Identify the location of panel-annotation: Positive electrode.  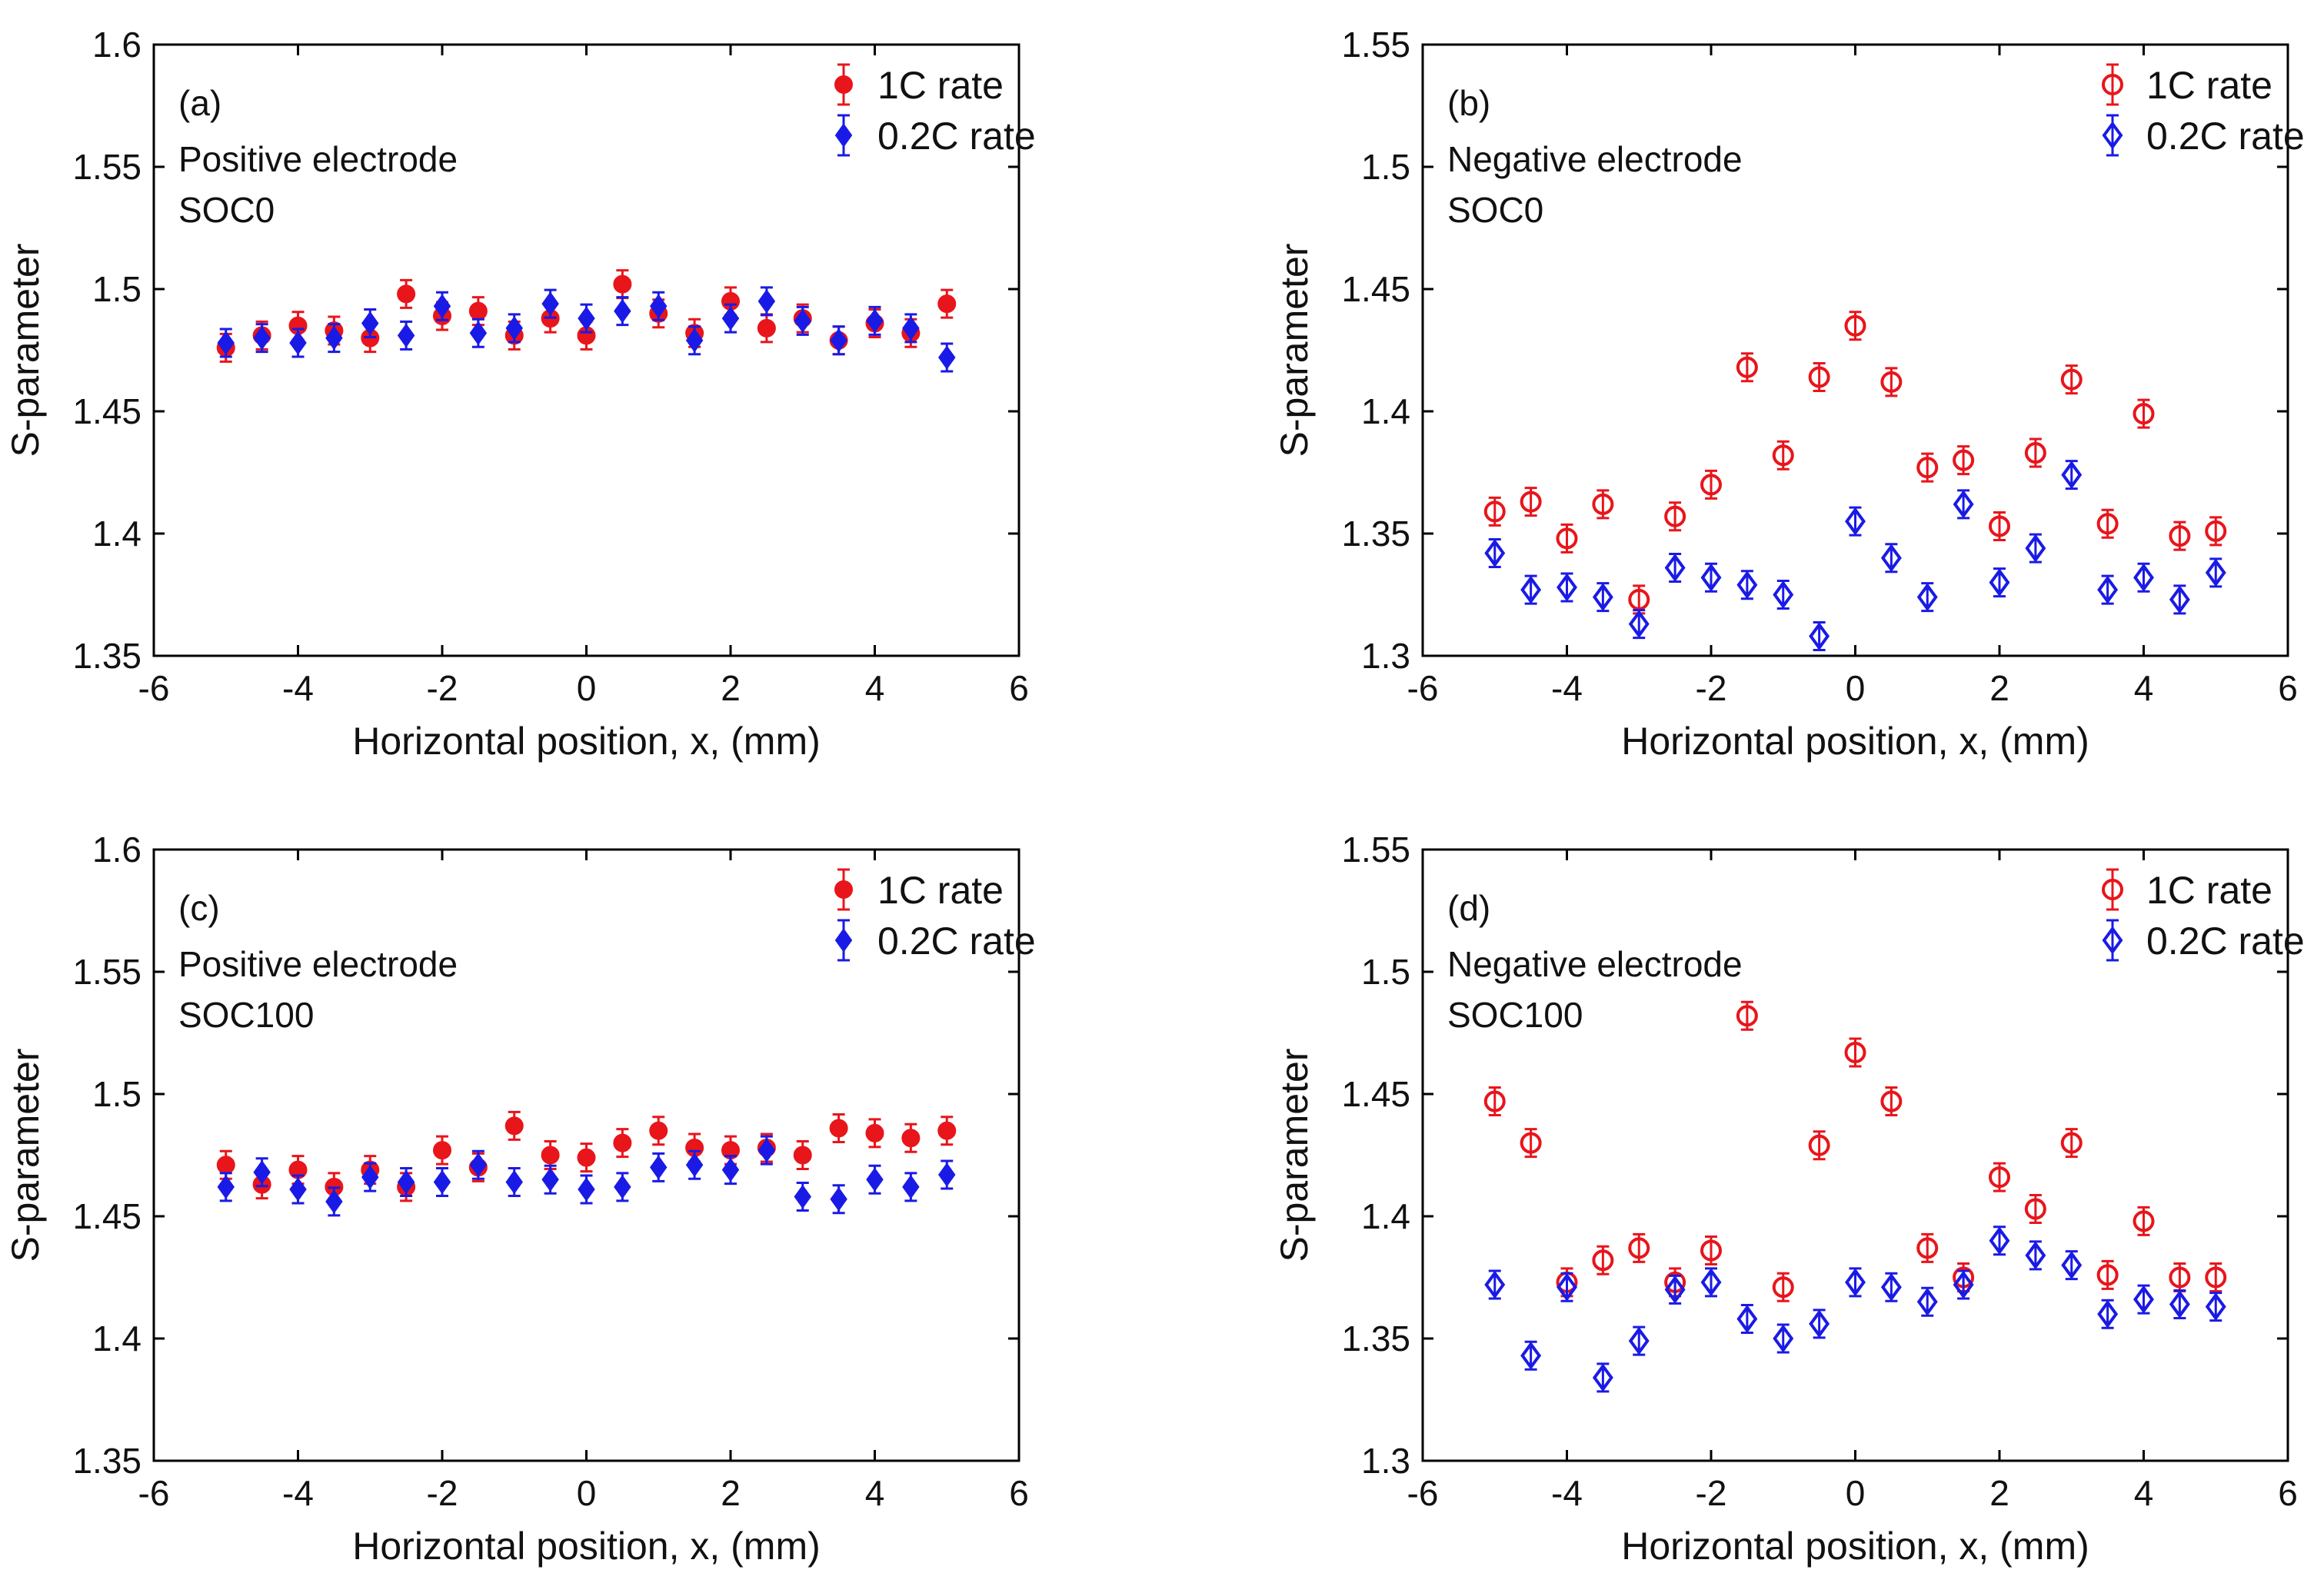
(318, 964).